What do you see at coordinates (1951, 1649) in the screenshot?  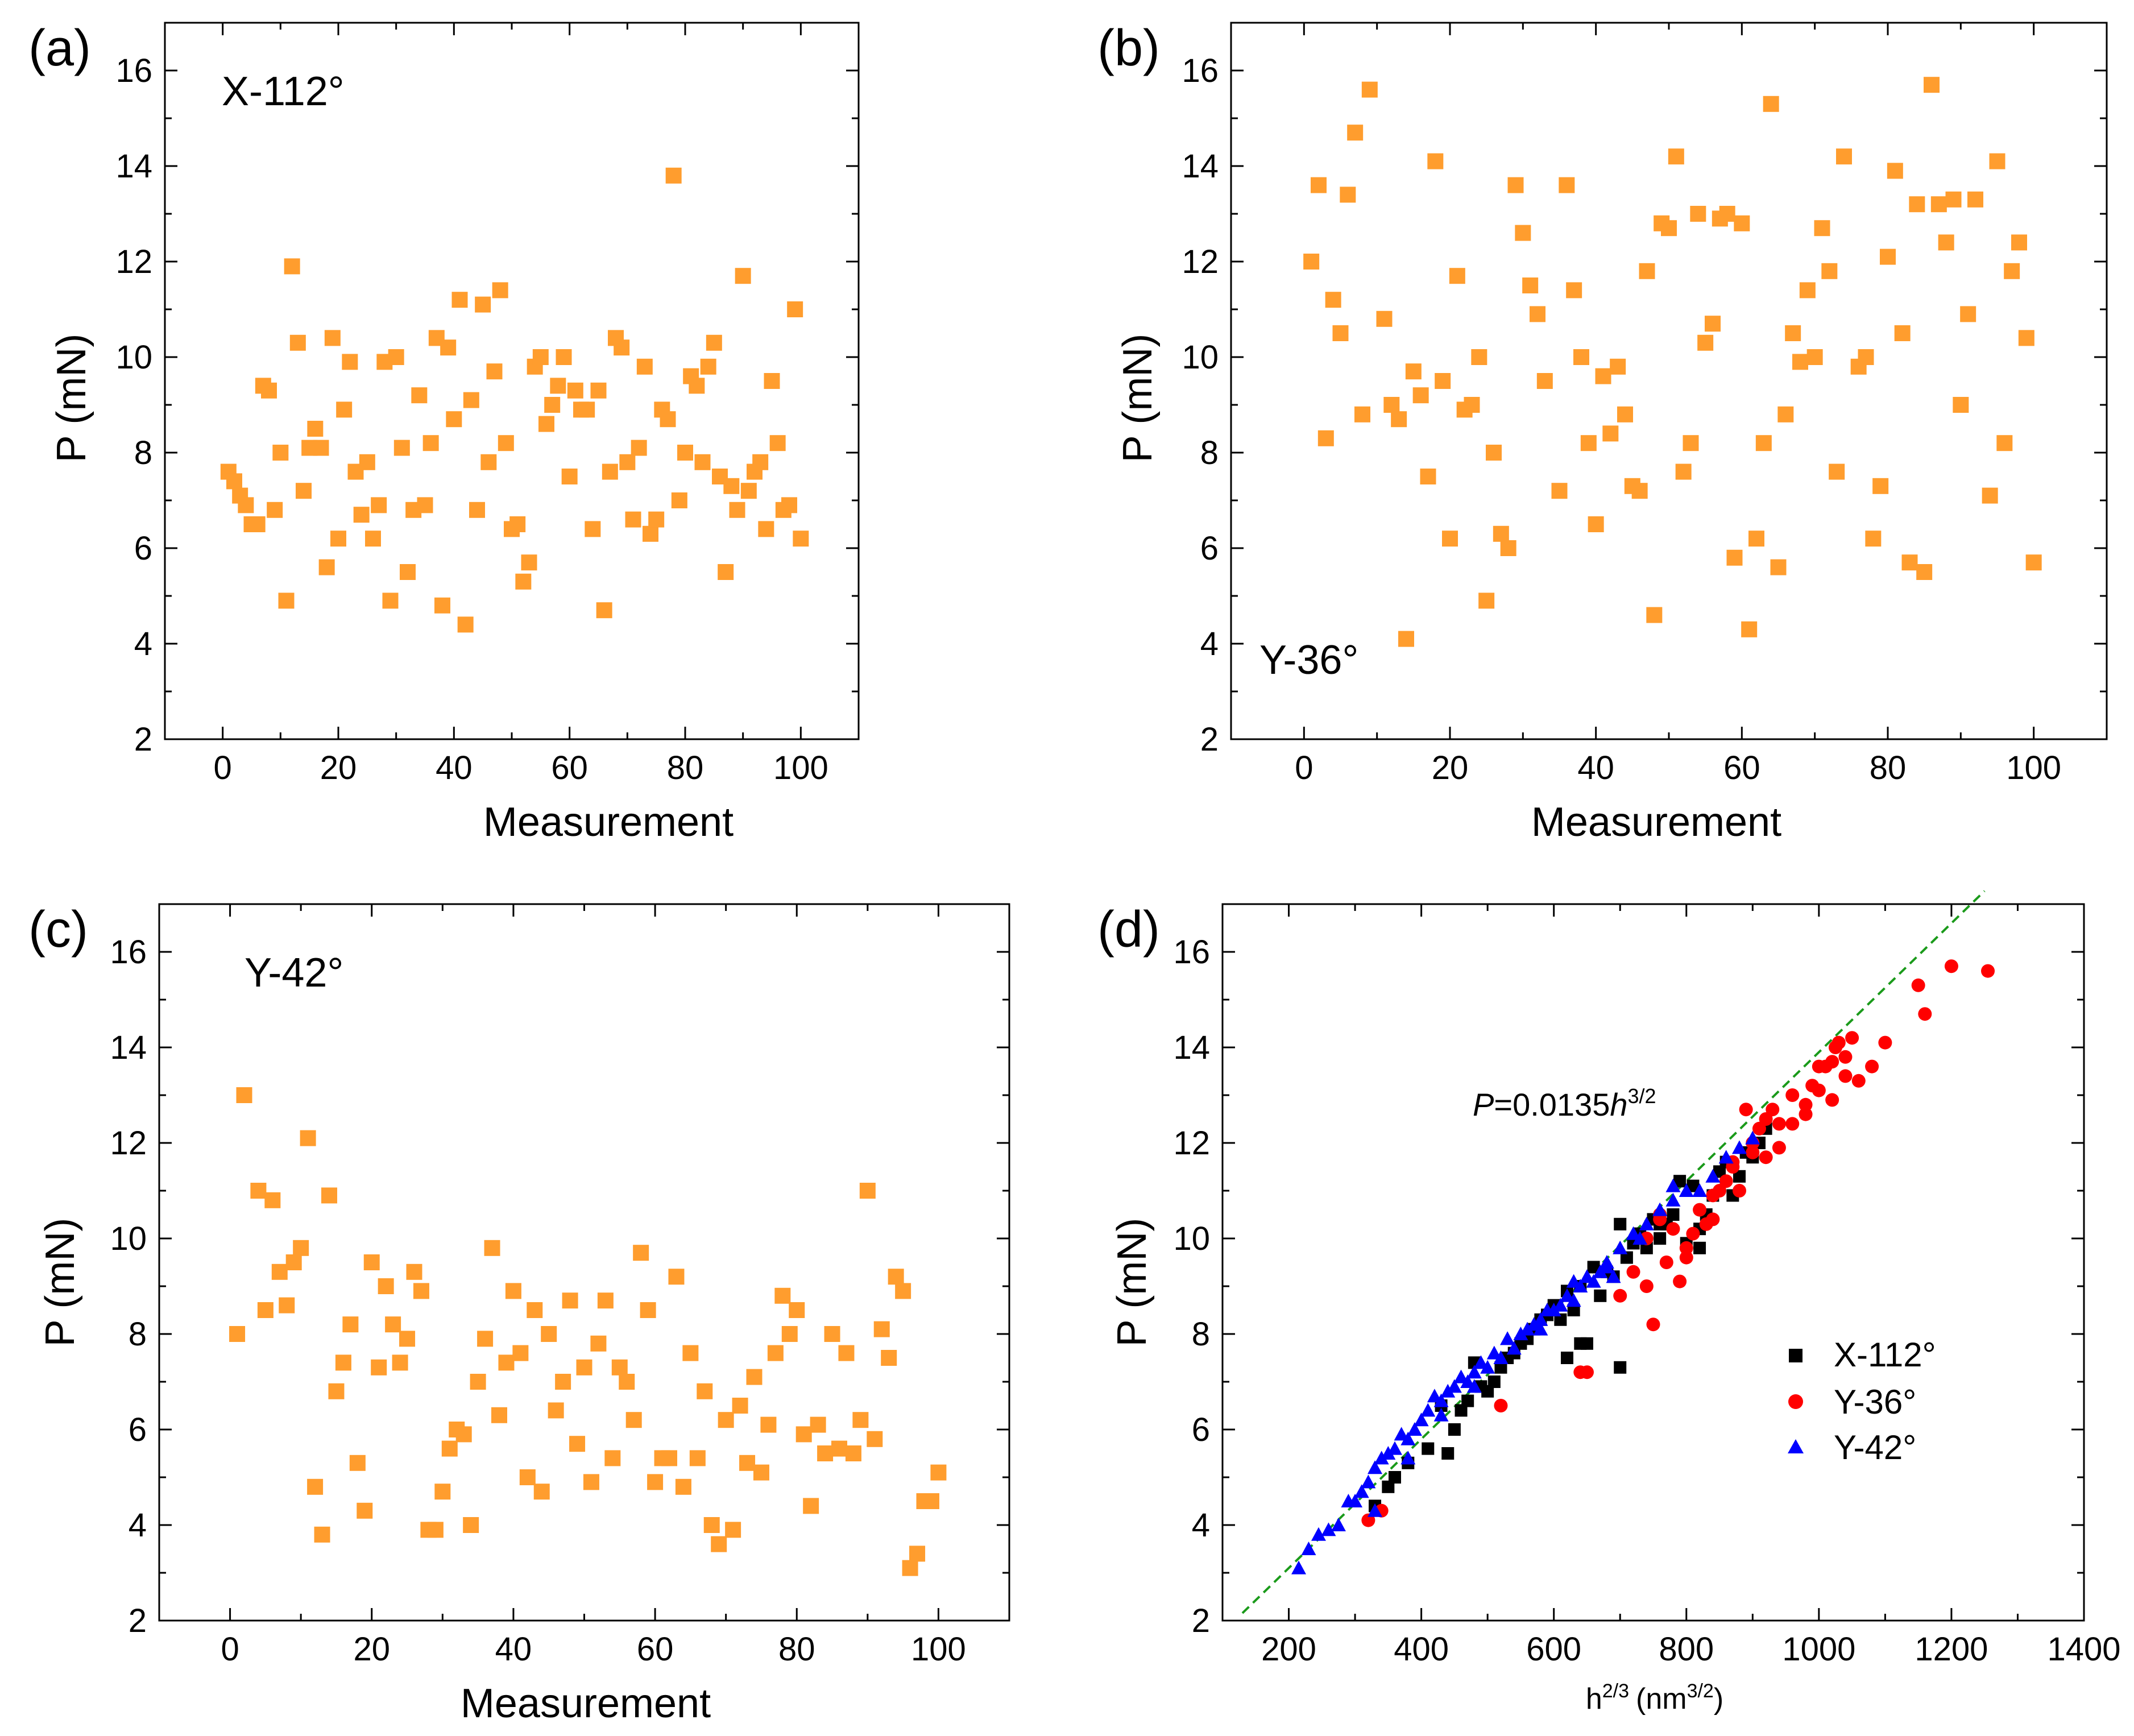 I see `p3-xtick-label: 1200` at bounding box center [1951, 1649].